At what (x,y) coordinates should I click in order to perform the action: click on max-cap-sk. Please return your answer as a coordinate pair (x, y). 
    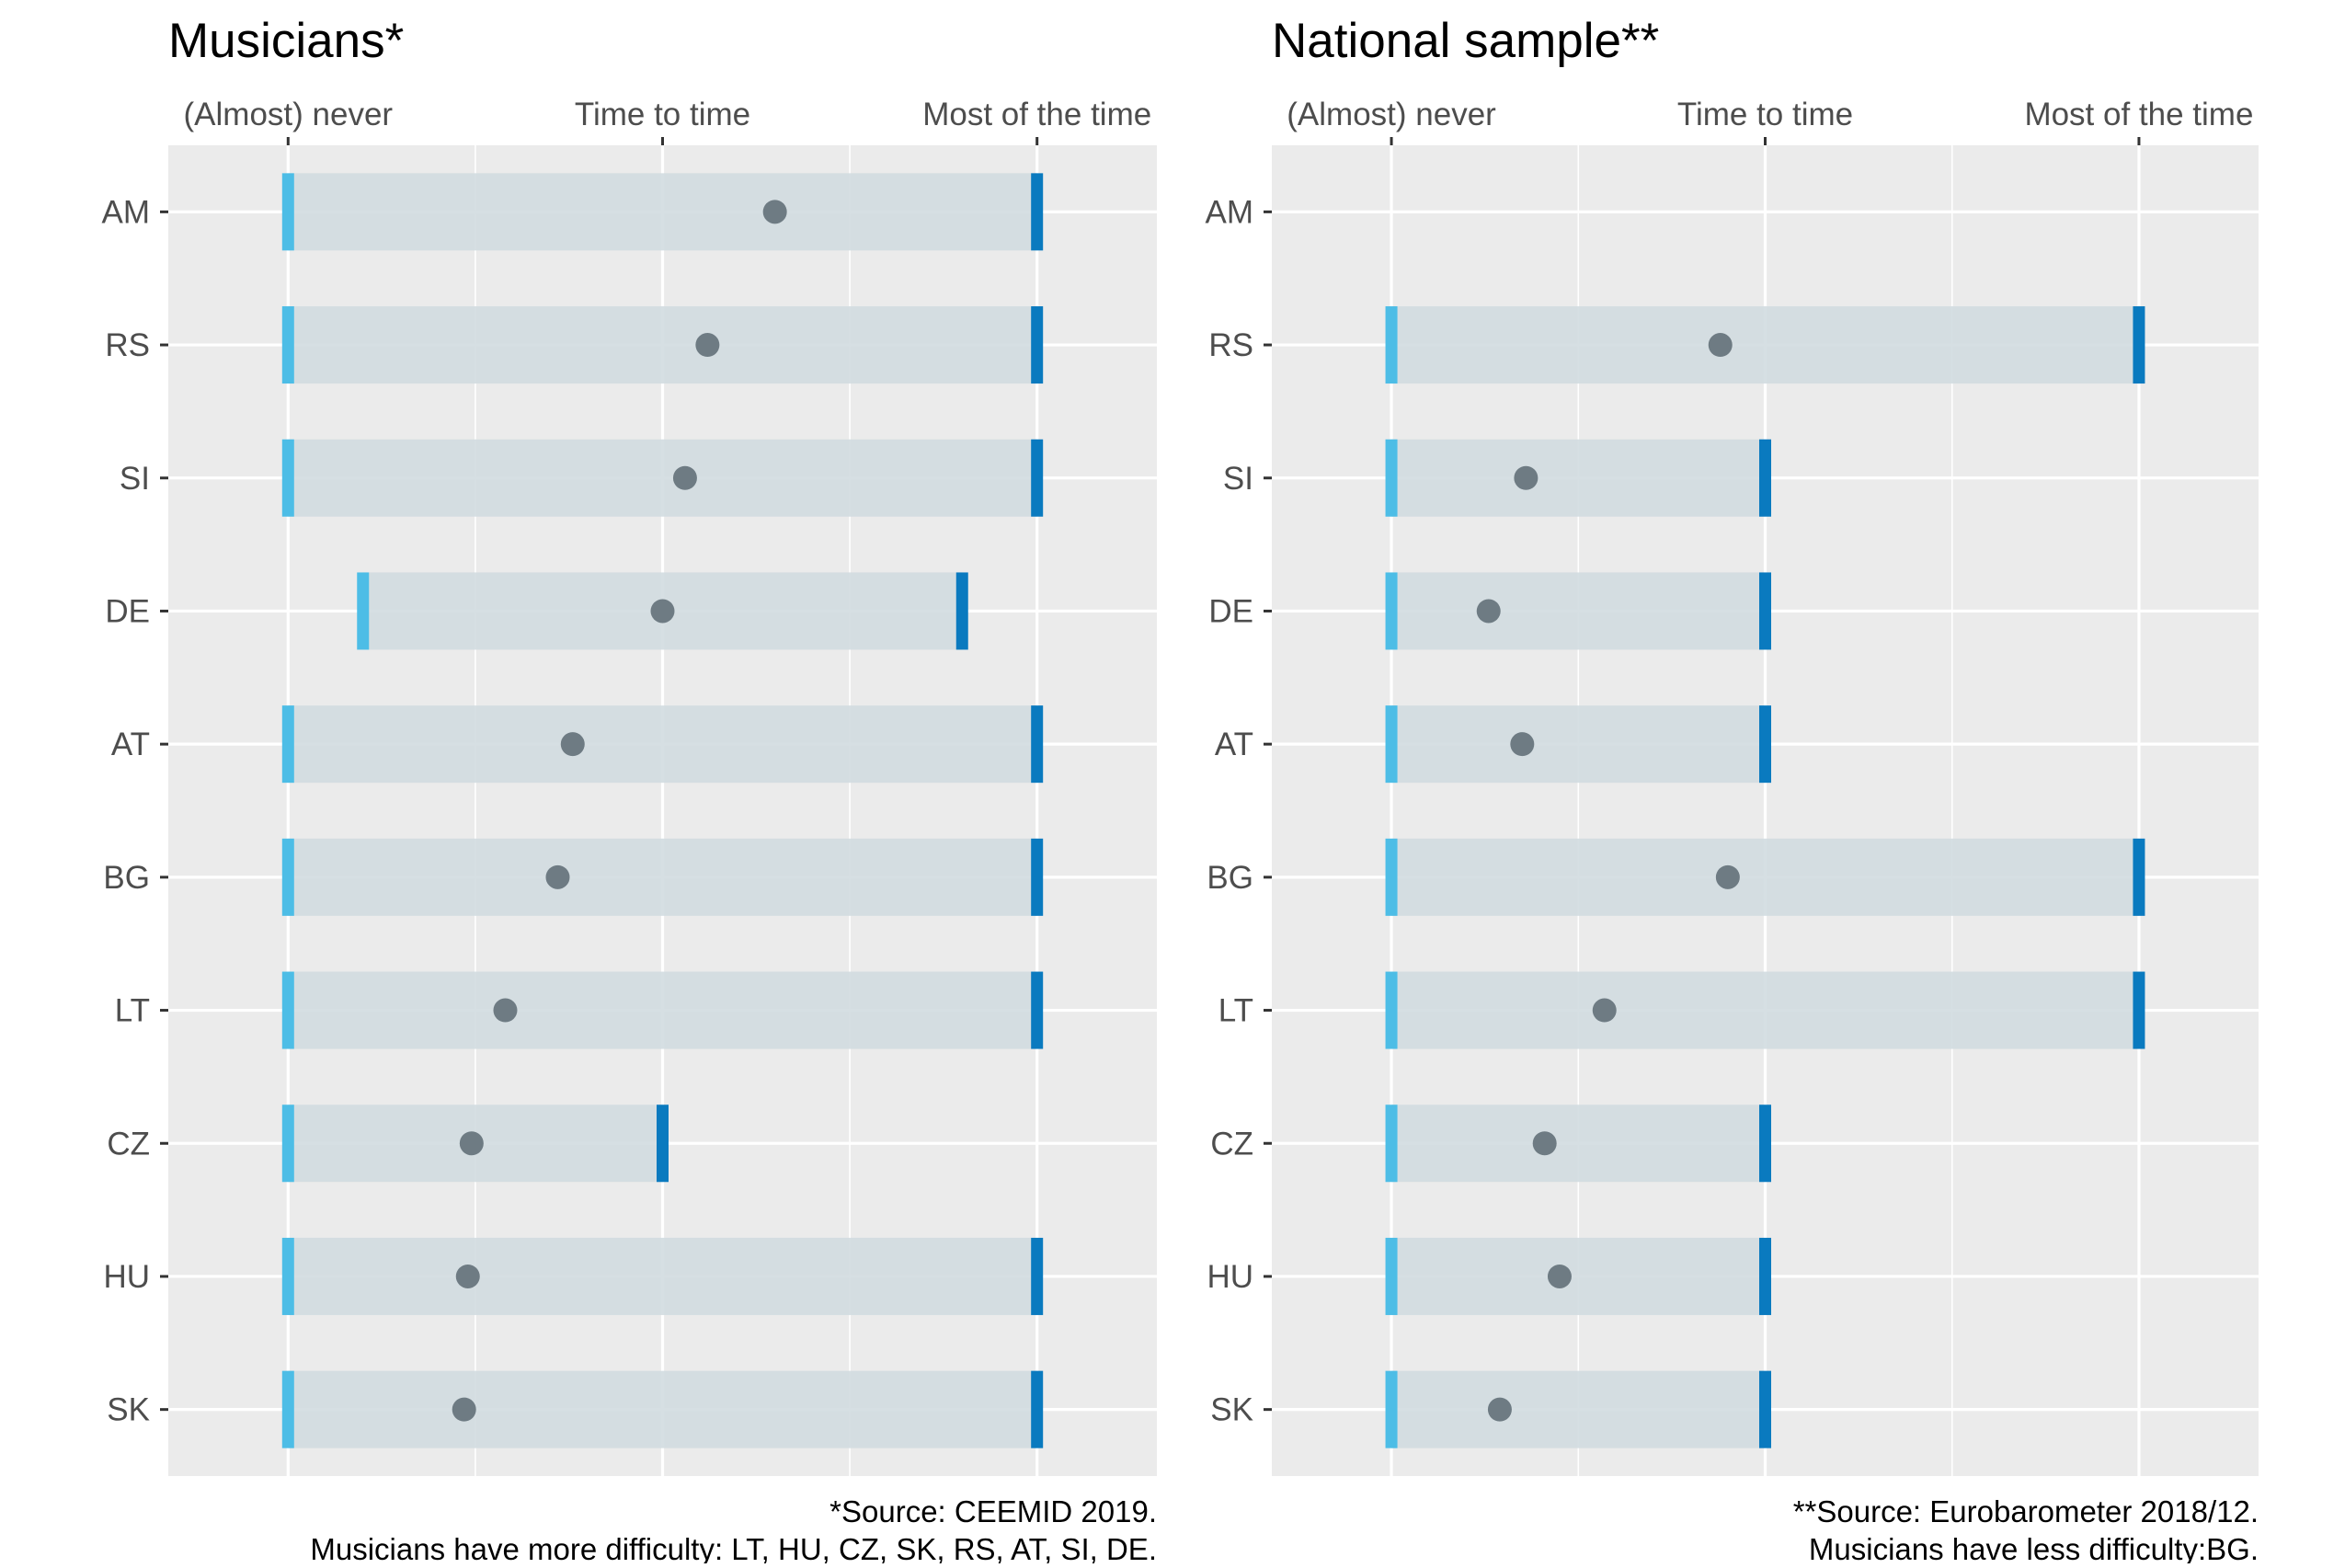
    Looking at the image, I should click on (1037, 1409).